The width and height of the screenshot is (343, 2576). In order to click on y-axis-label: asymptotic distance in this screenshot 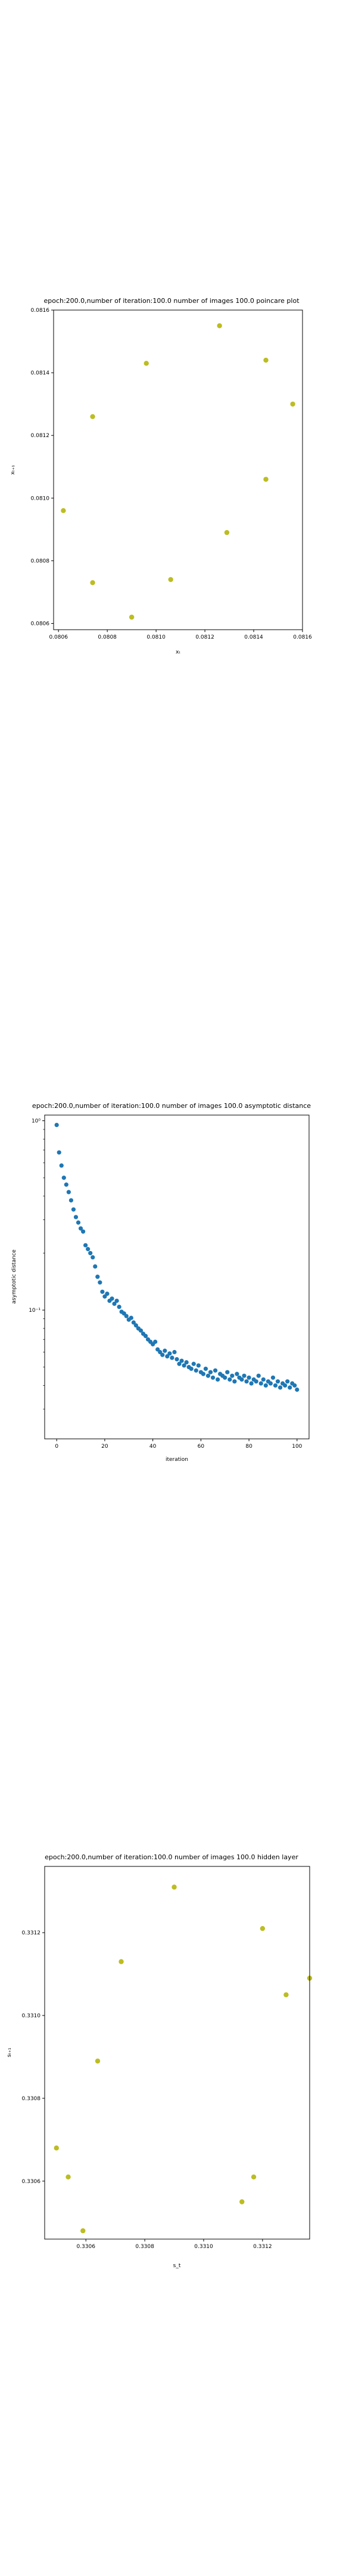, I will do `click(14, 1276)`.